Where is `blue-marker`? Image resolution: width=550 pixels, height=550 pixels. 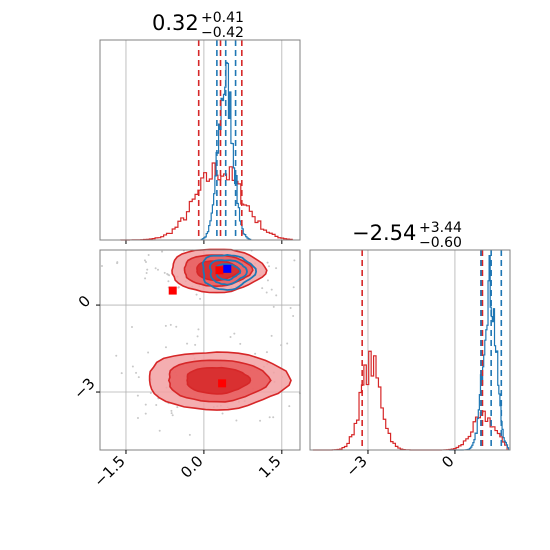 blue-marker is located at coordinates (227, 268).